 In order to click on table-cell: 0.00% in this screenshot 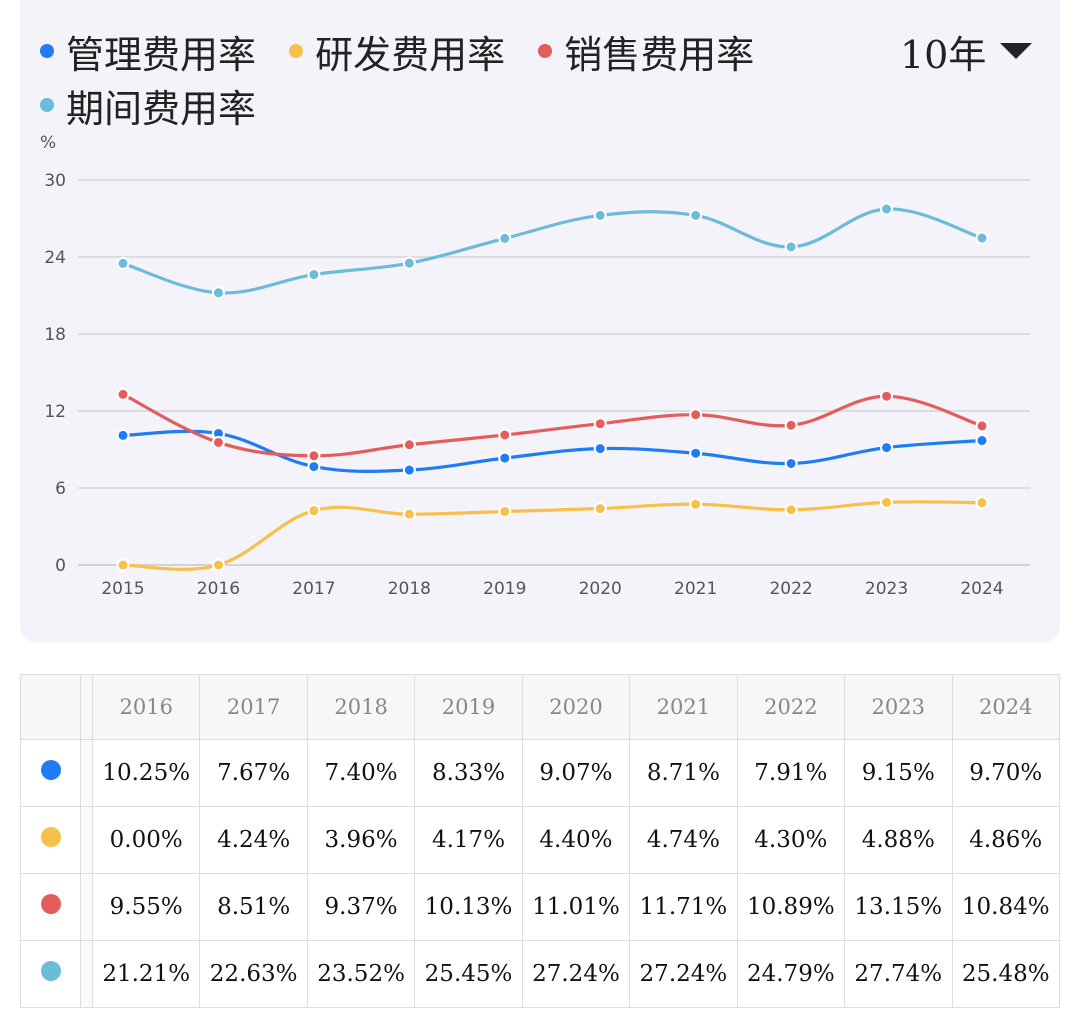, I will do `click(146, 840)`.